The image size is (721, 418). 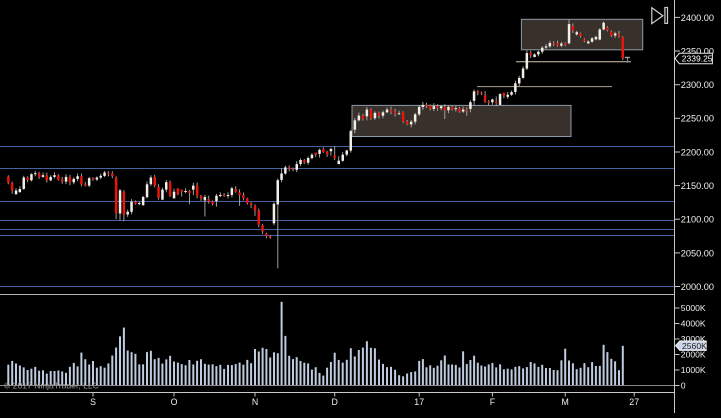 I want to click on svg-text: 3000K, so click(x=693, y=339).